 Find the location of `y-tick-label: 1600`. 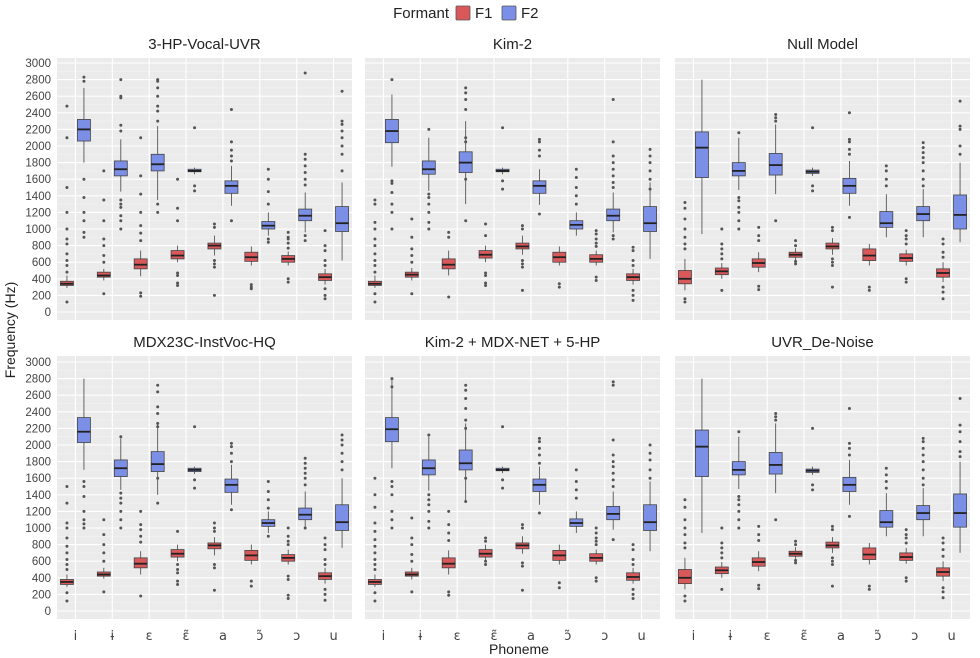

y-tick-label: 1600 is located at coordinates (38, 479).